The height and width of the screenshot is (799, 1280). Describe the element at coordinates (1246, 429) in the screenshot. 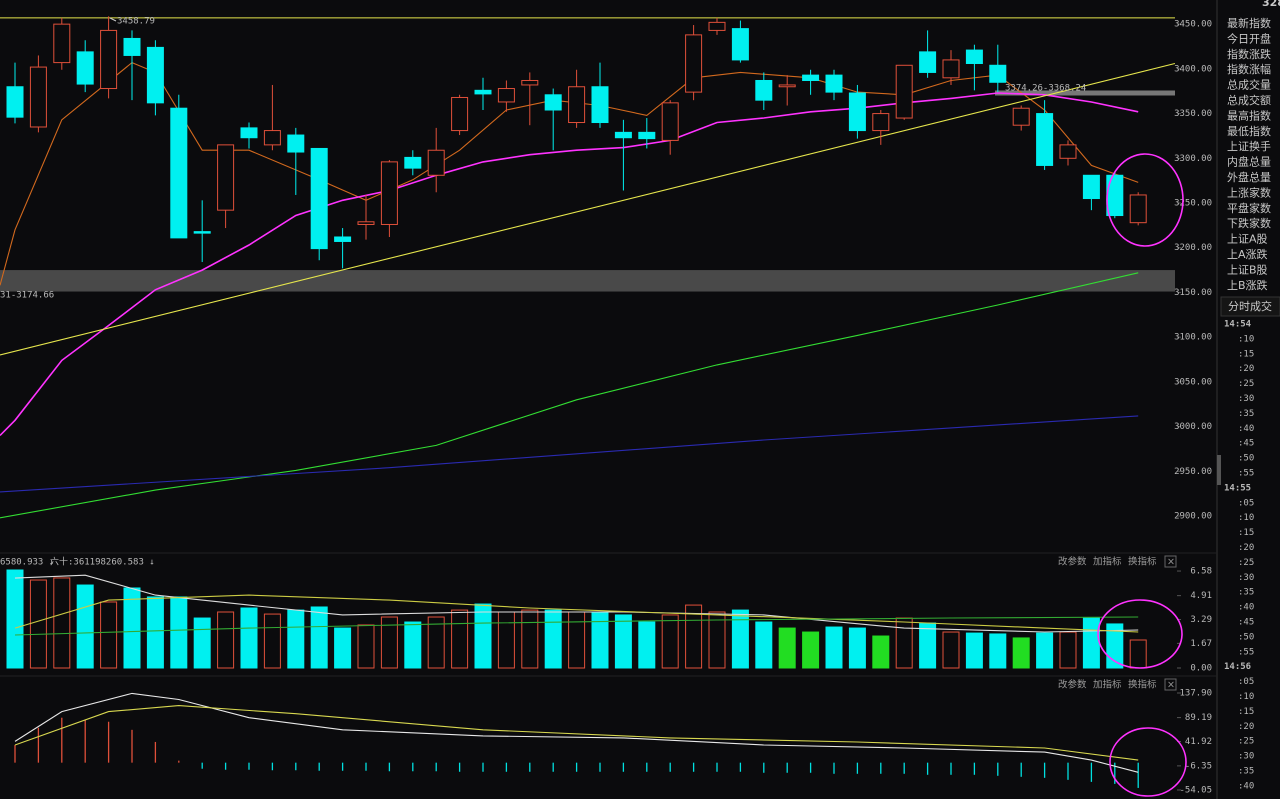

I see `time-label: :40` at that location.